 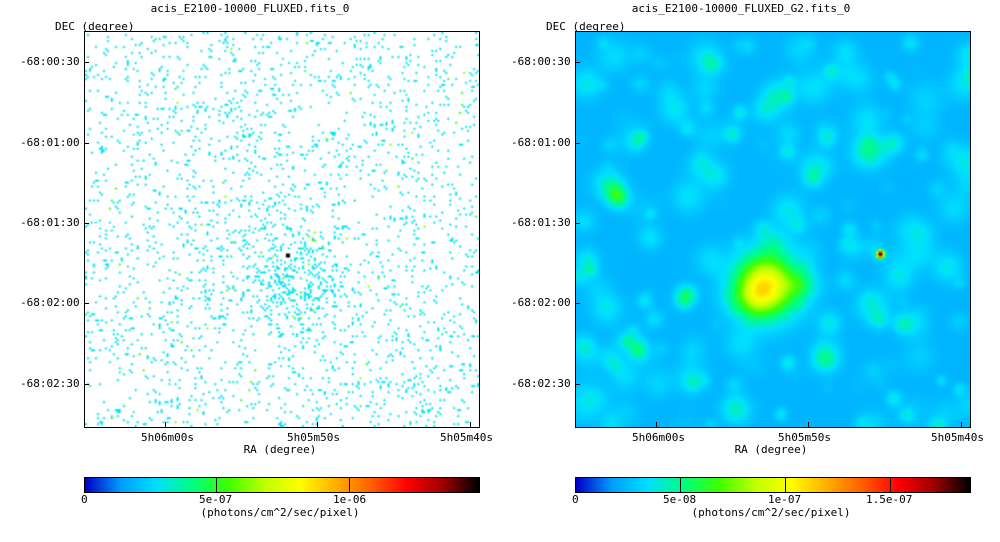 I want to click on colorbar-label: 5e-08, so click(x=680, y=499).